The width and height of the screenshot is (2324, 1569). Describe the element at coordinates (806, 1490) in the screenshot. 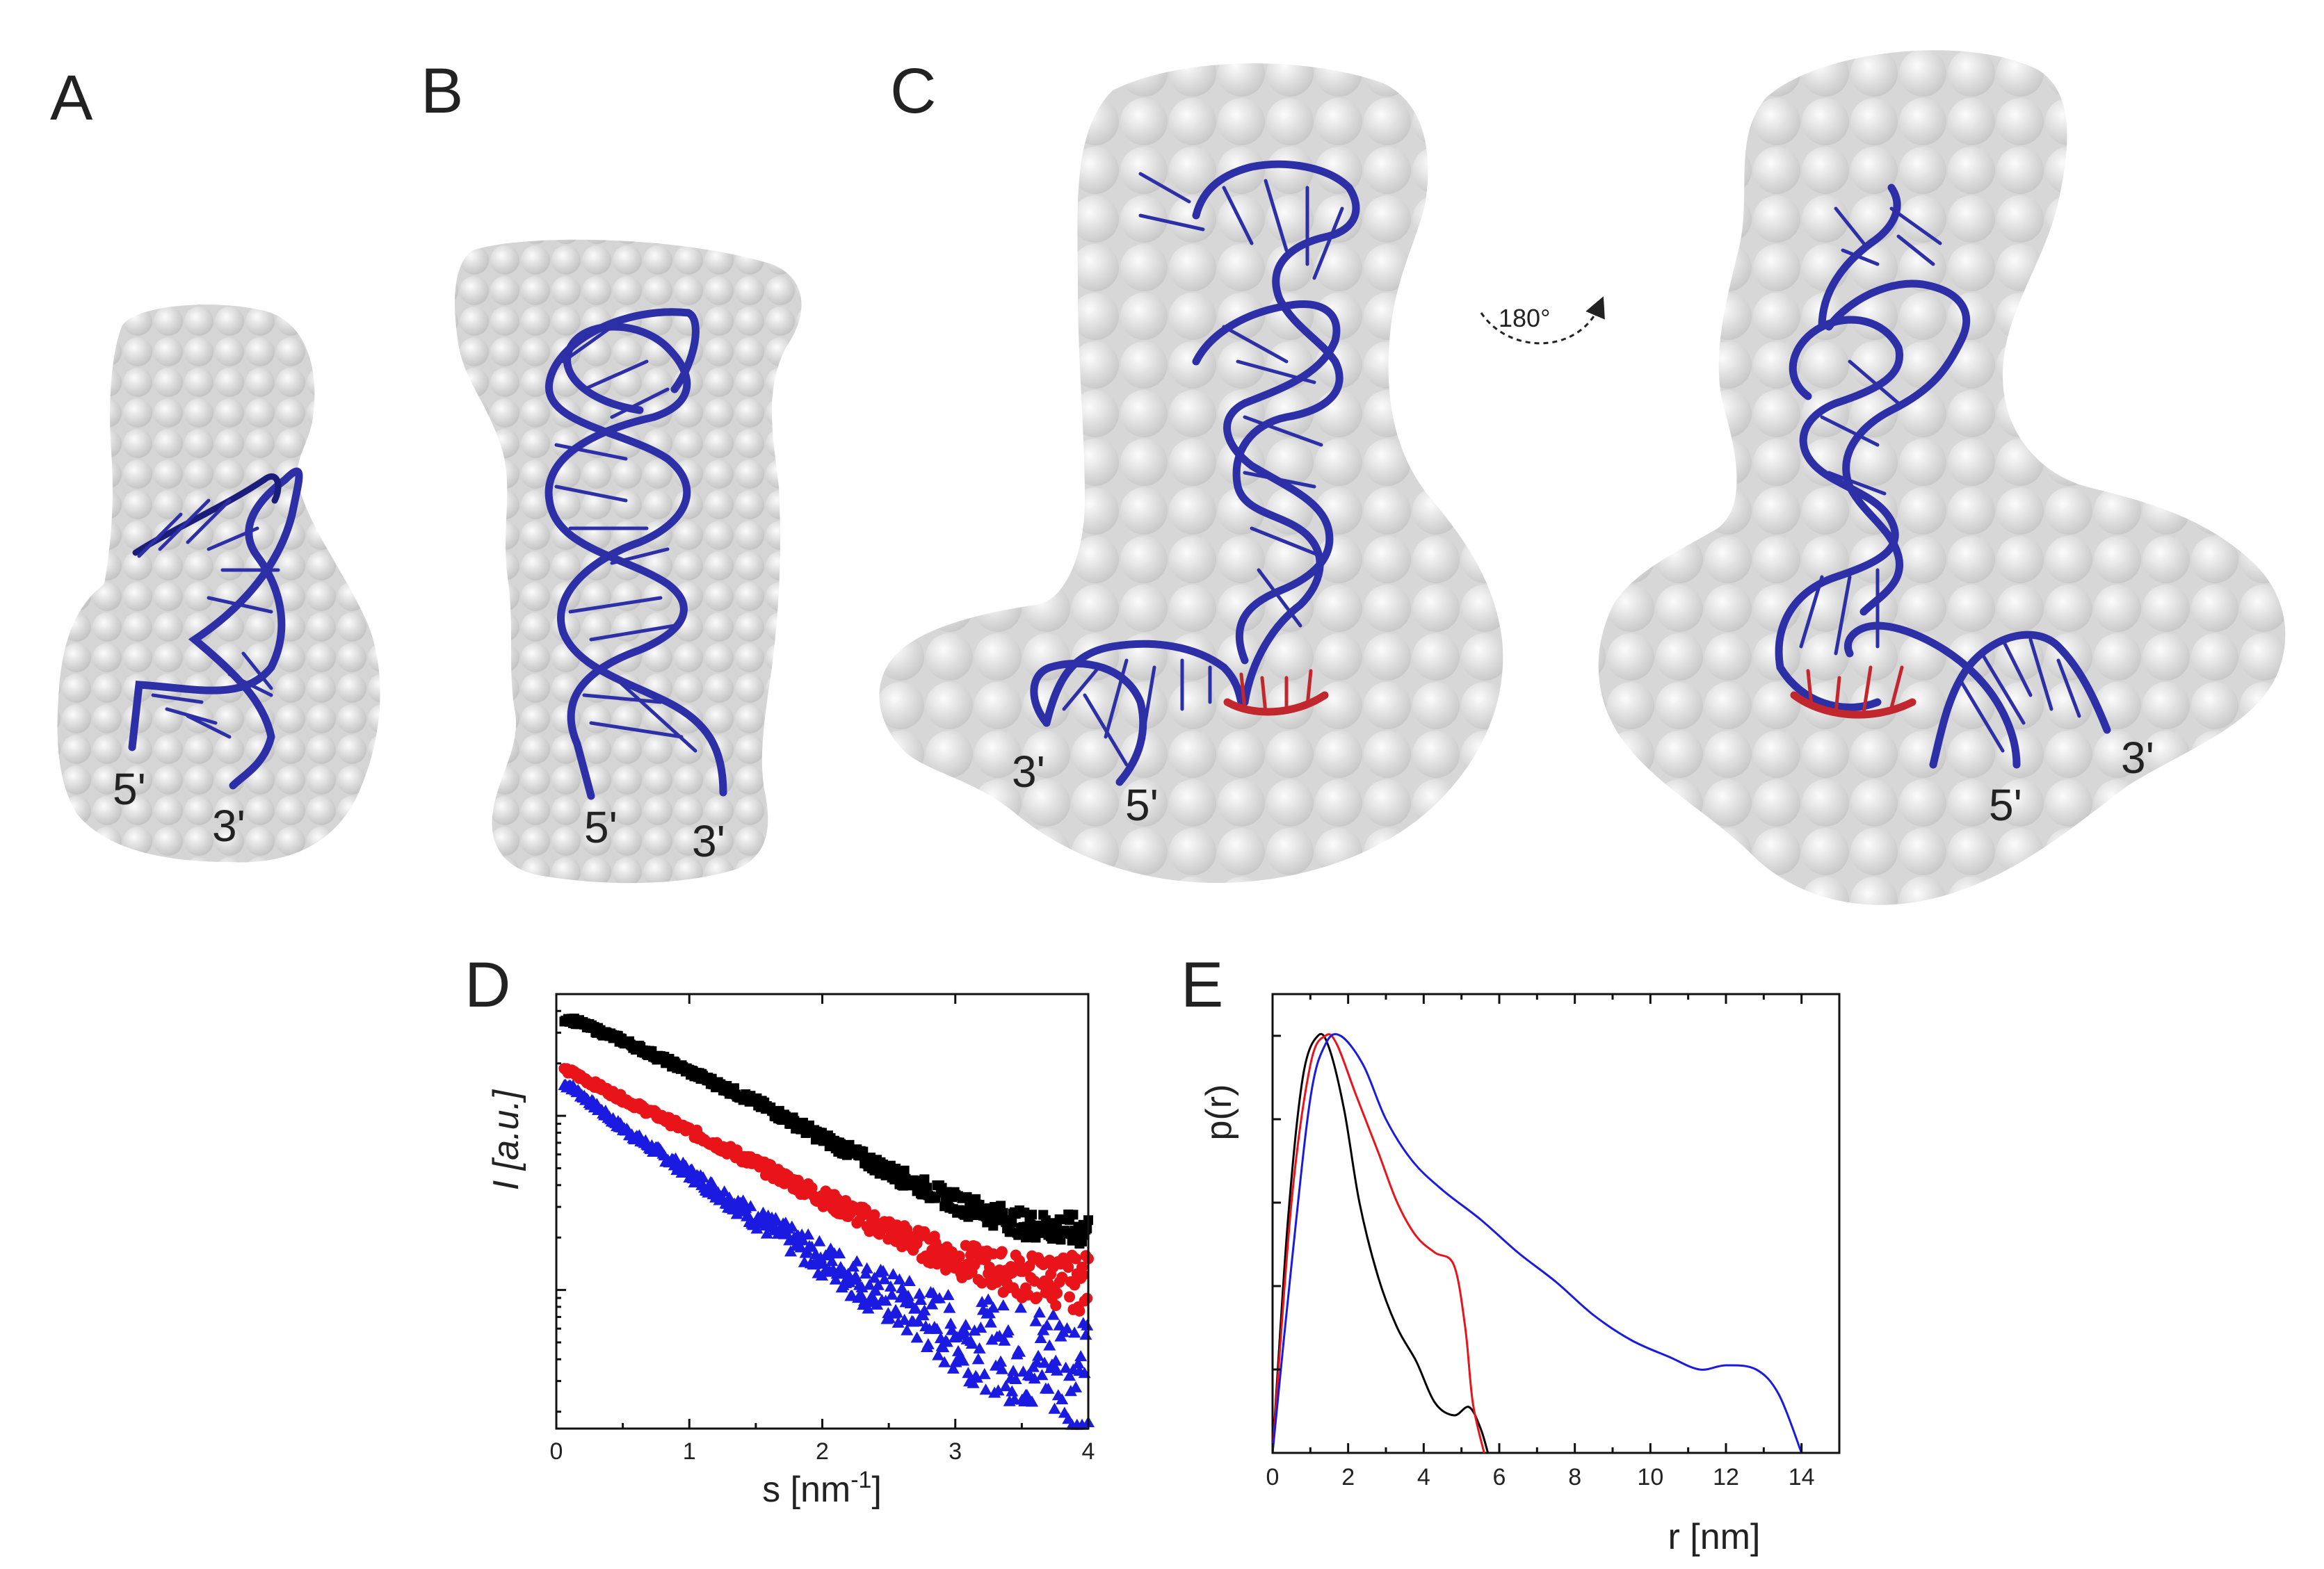

I see `d-x-axis-title-main: s [nm` at that location.